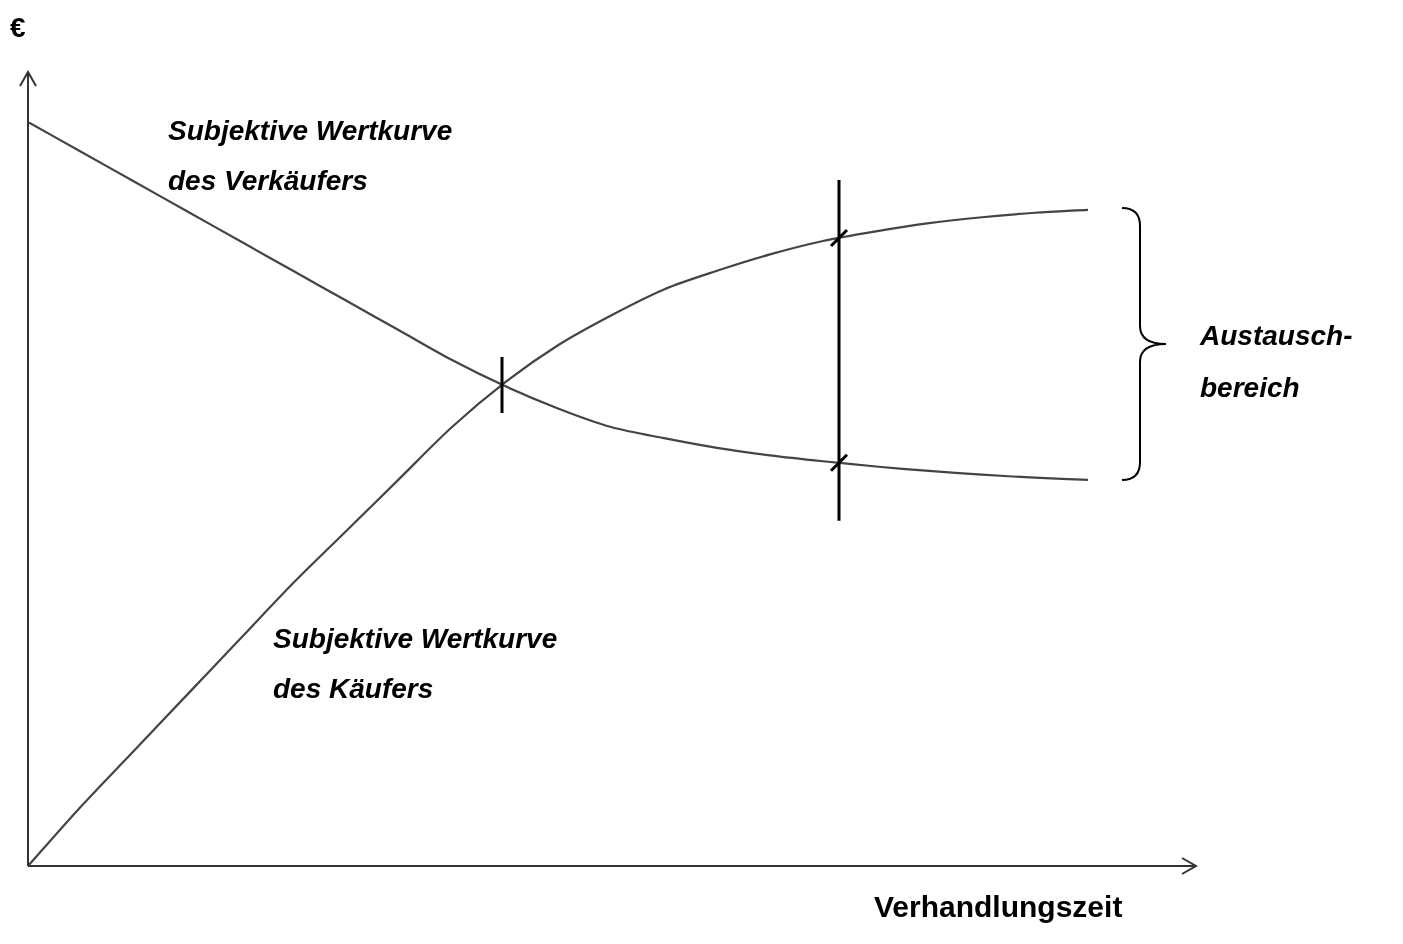 Image resolution: width=1403 pixels, height=944 pixels. What do you see at coordinates (998, 907) in the screenshot?
I see `x-axis-title: Verhandlungszeit` at bounding box center [998, 907].